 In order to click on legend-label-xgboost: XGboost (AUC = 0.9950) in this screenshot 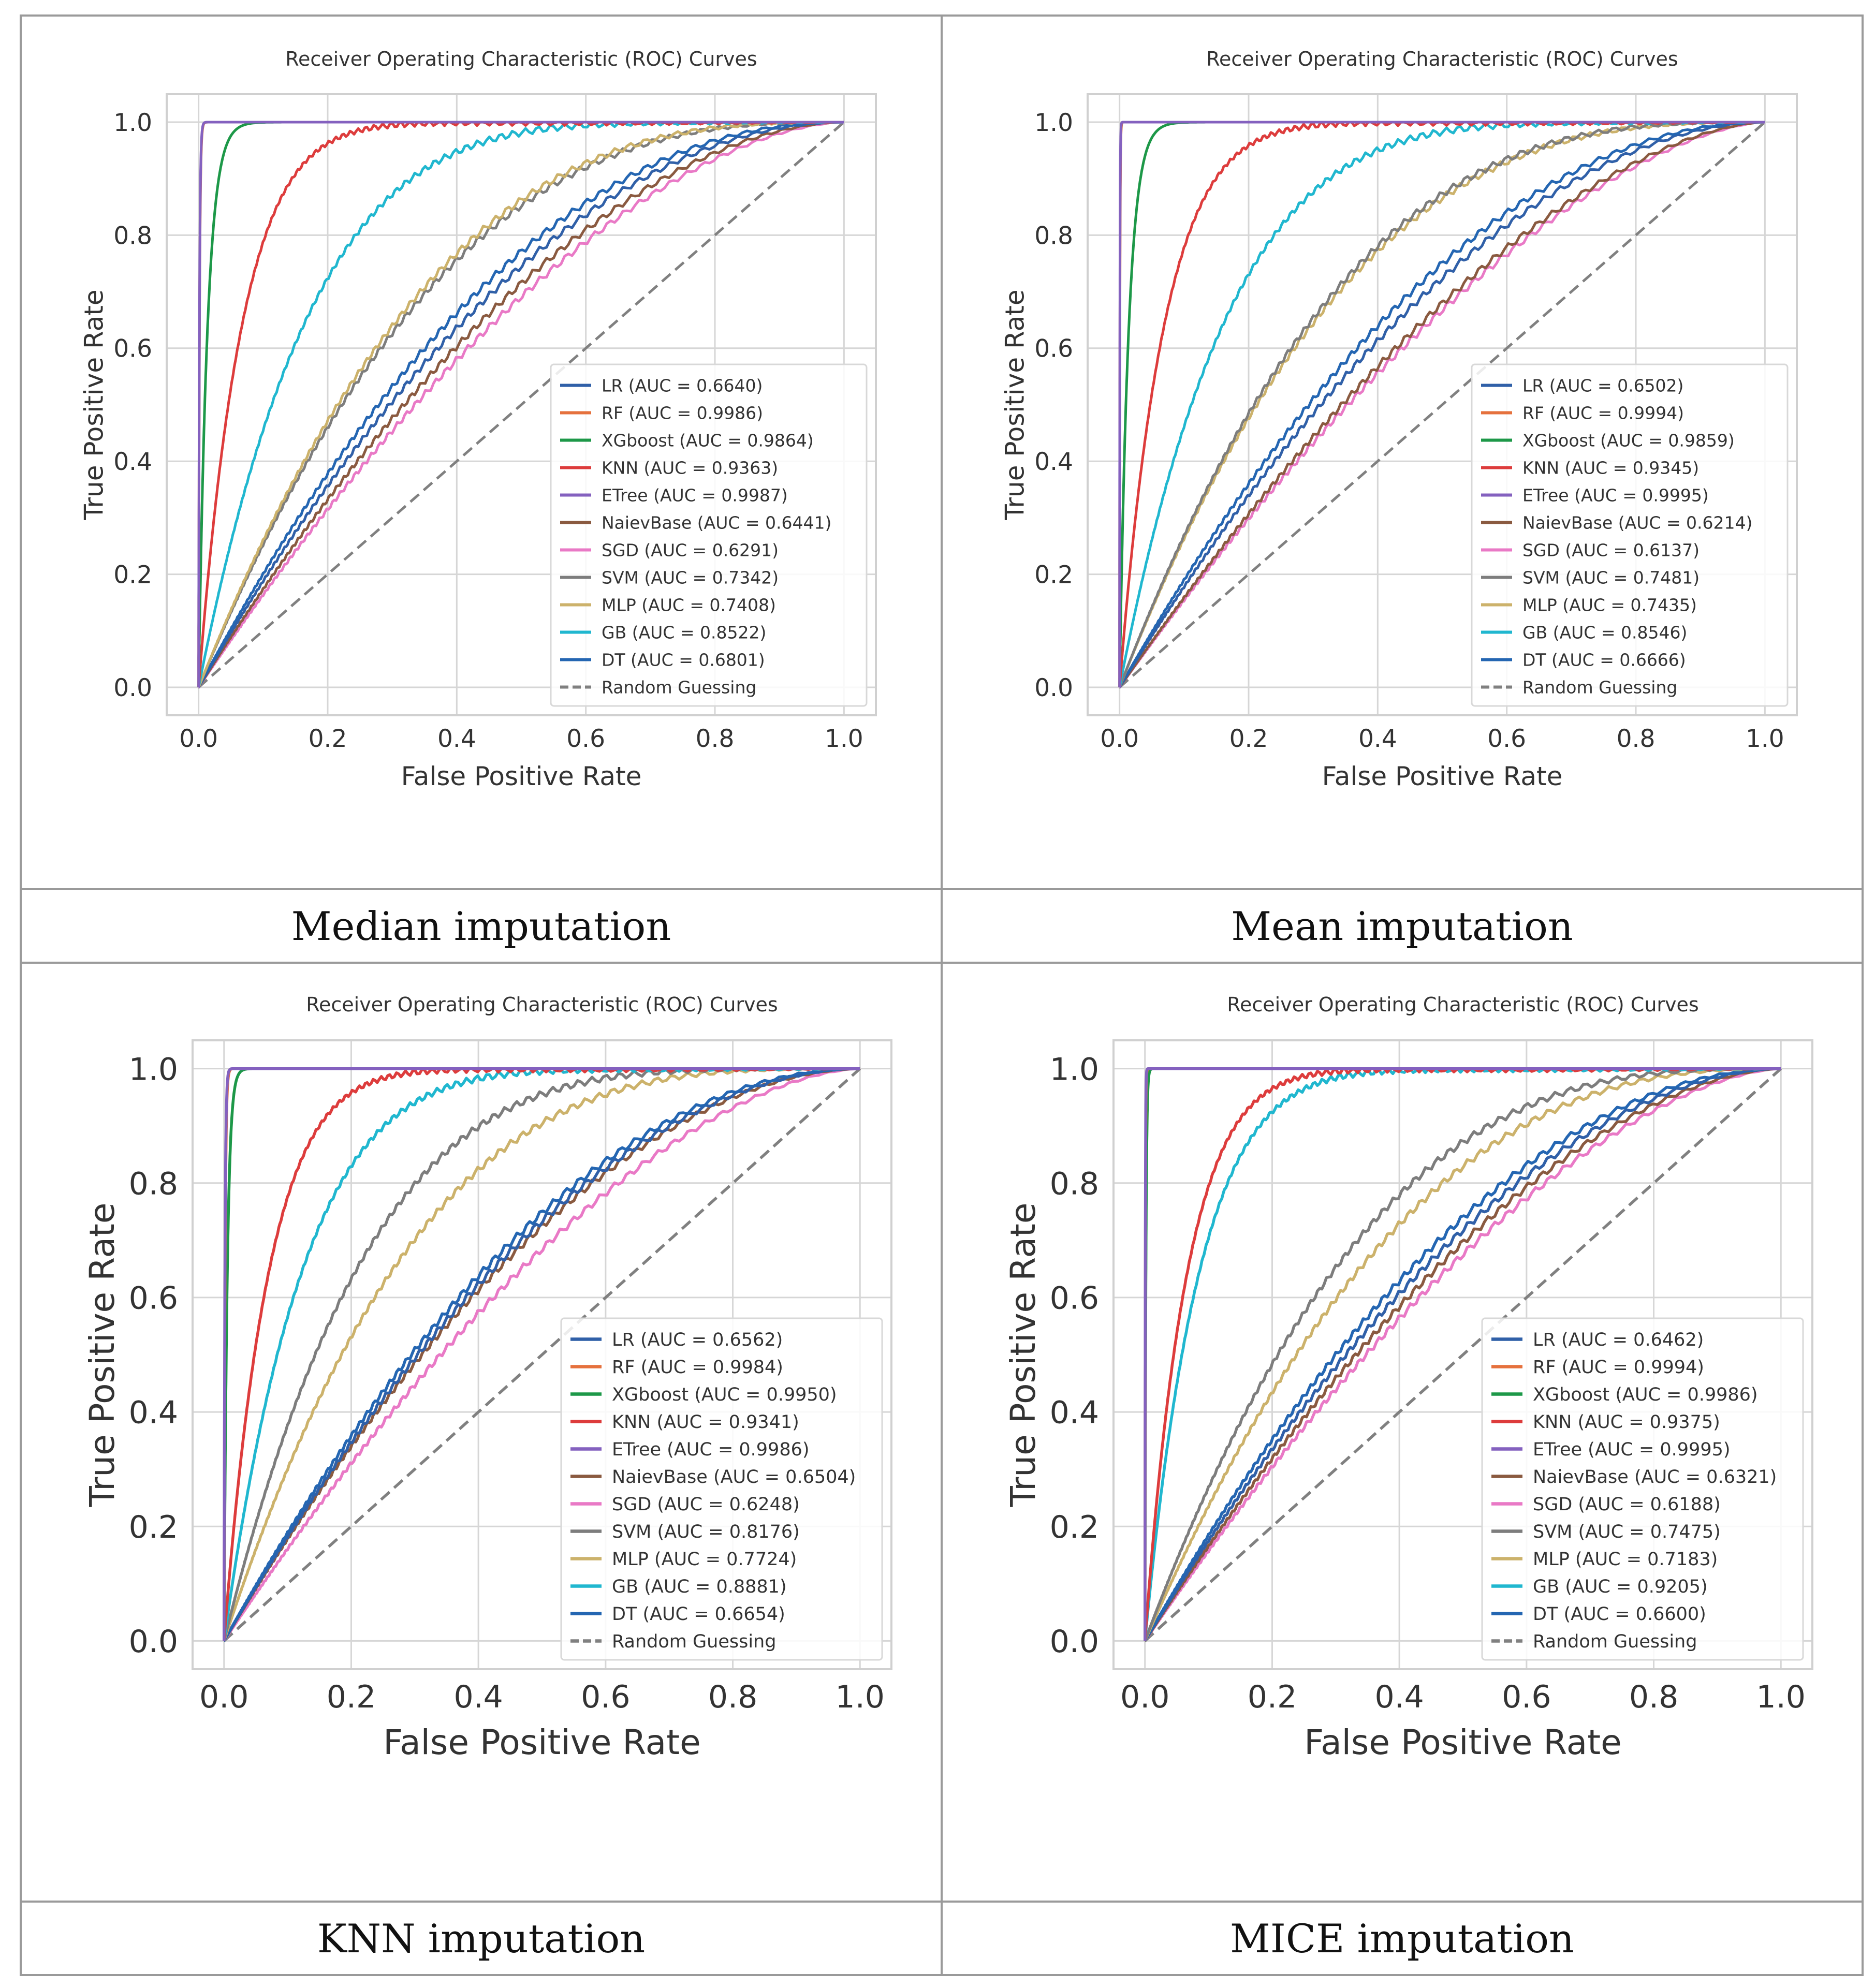, I will do `click(724, 1395)`.